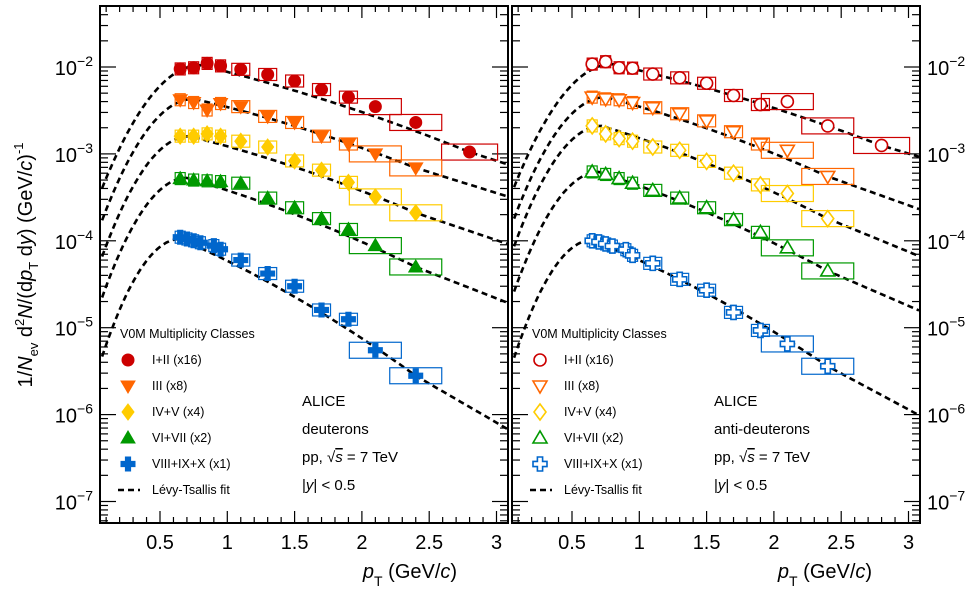 This screenshot has height=594, width=971. I want to click on x-tick-label: 3, so click(908, 543).